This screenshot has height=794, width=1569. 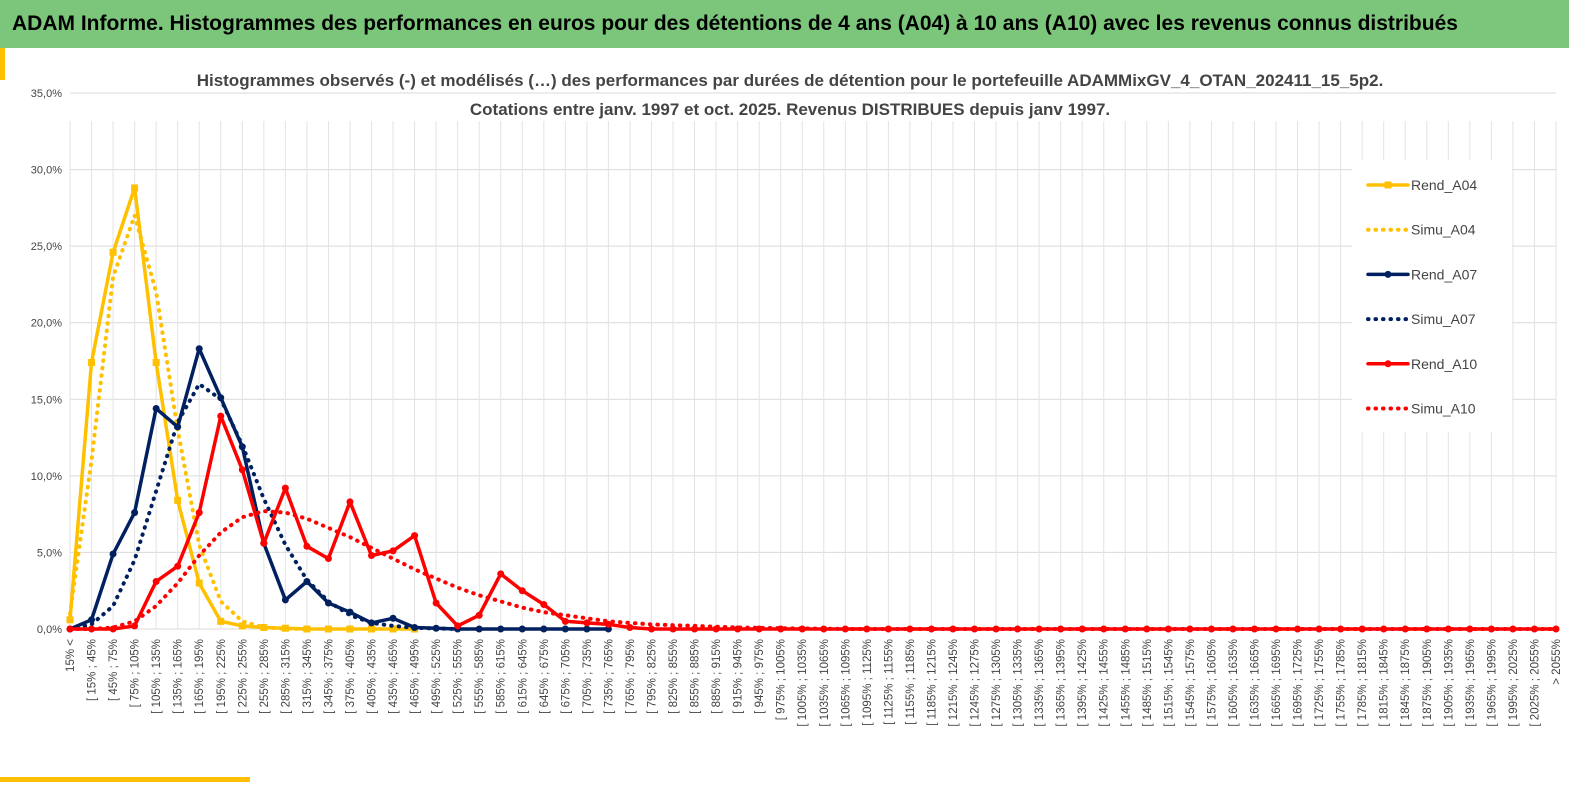 I want to click on legend-label: Rend_A04, so click(x=1444, y=185).